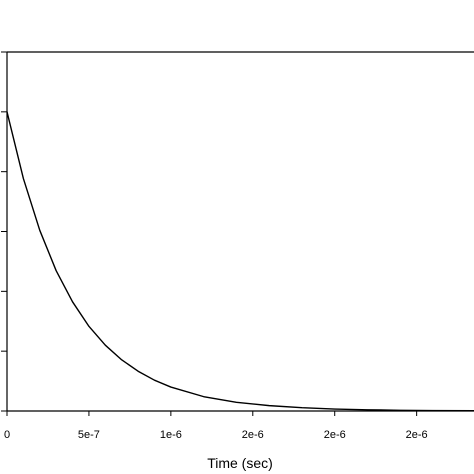 This screenshot has height=474, width=474. I want to click on x-tick-label: 5e-7, so click(89, 435).